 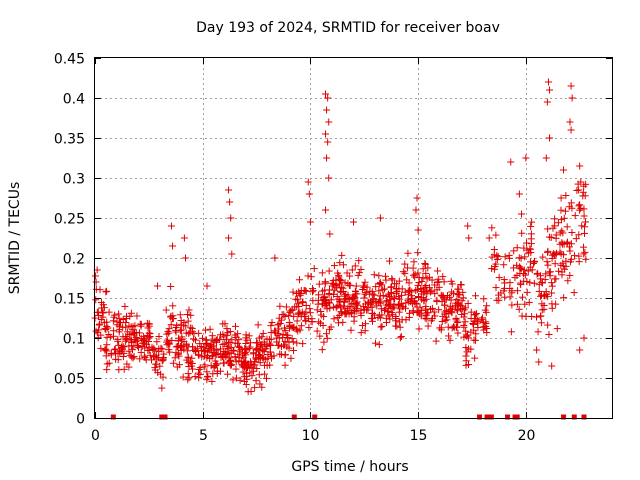 What do you see at coordinates (69, 60) in the screenshot?
I see `y-tick-label: 0.45` at bounding box center [69, 60].